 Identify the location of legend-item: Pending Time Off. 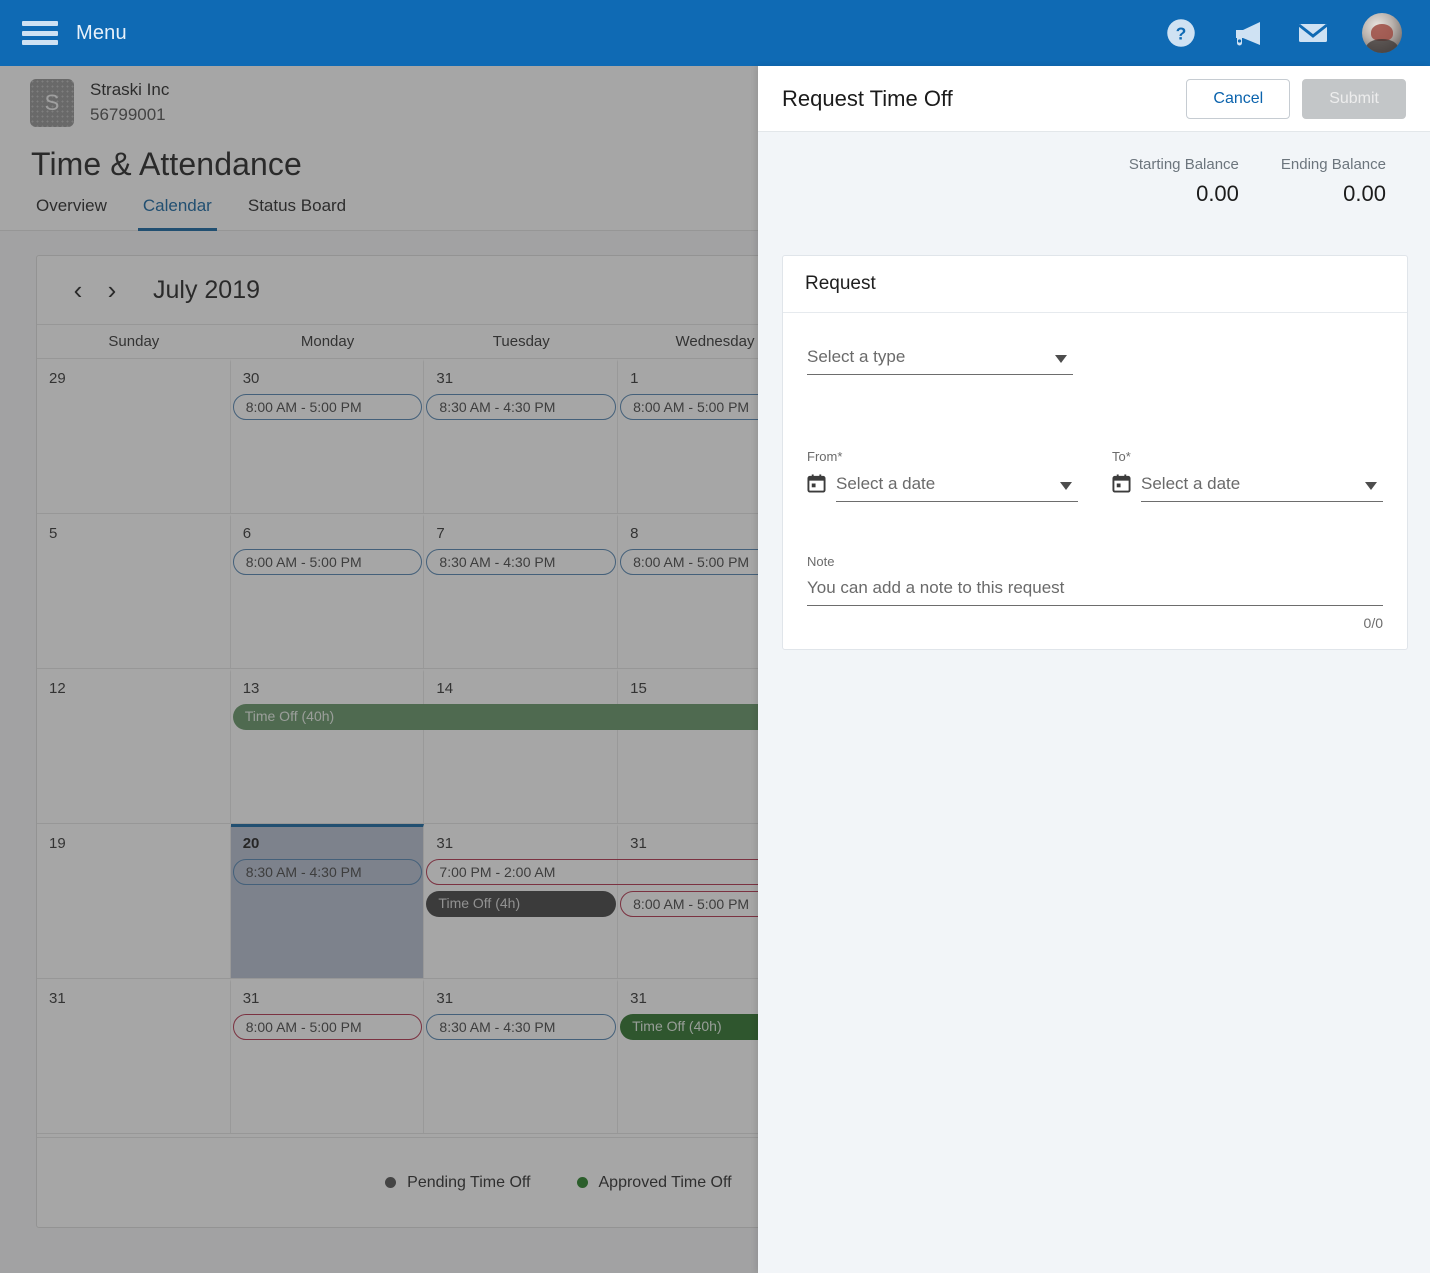
(458, 1182).